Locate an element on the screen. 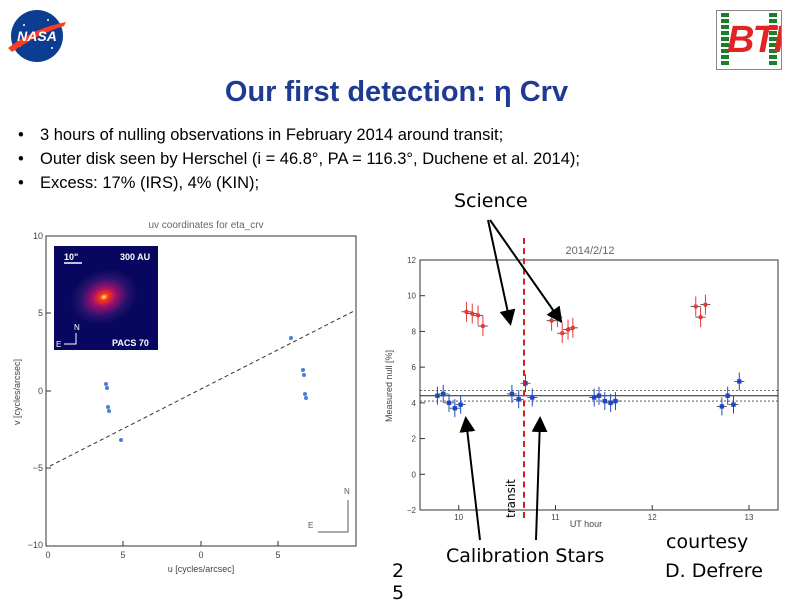 Image resolution: width=793 pixels, height=604 pixels. chart-ytick-label: 12 is located at coordinates (411, 260).